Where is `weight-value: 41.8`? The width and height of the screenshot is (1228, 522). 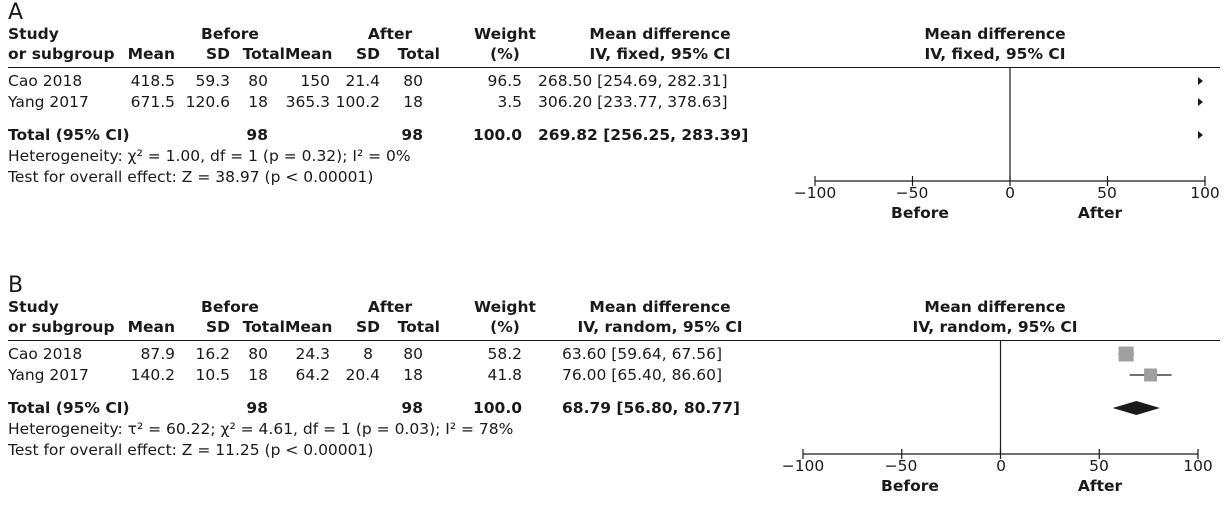
weight-value: 41.8 is located at coordinates (504, 375).